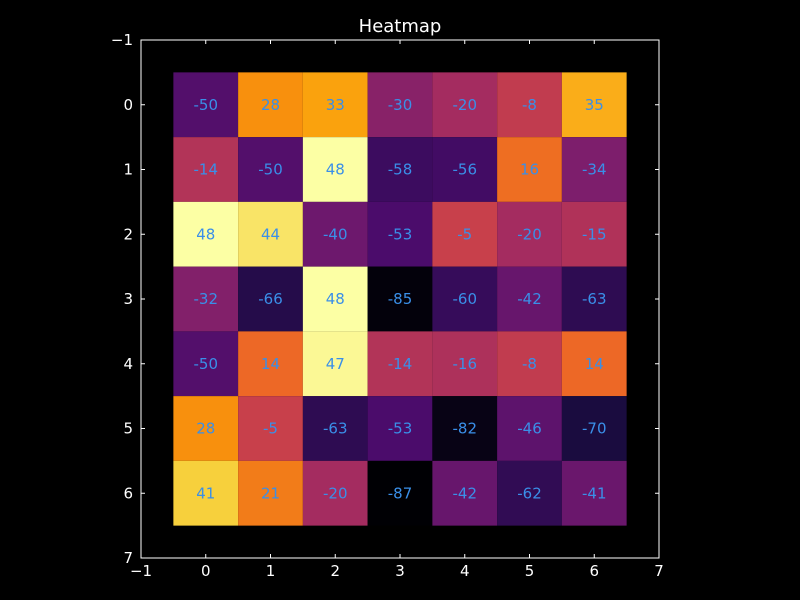 This screenshot has height=600, width=800. I want to click on cell-value-label: -15, so click(594, 234).